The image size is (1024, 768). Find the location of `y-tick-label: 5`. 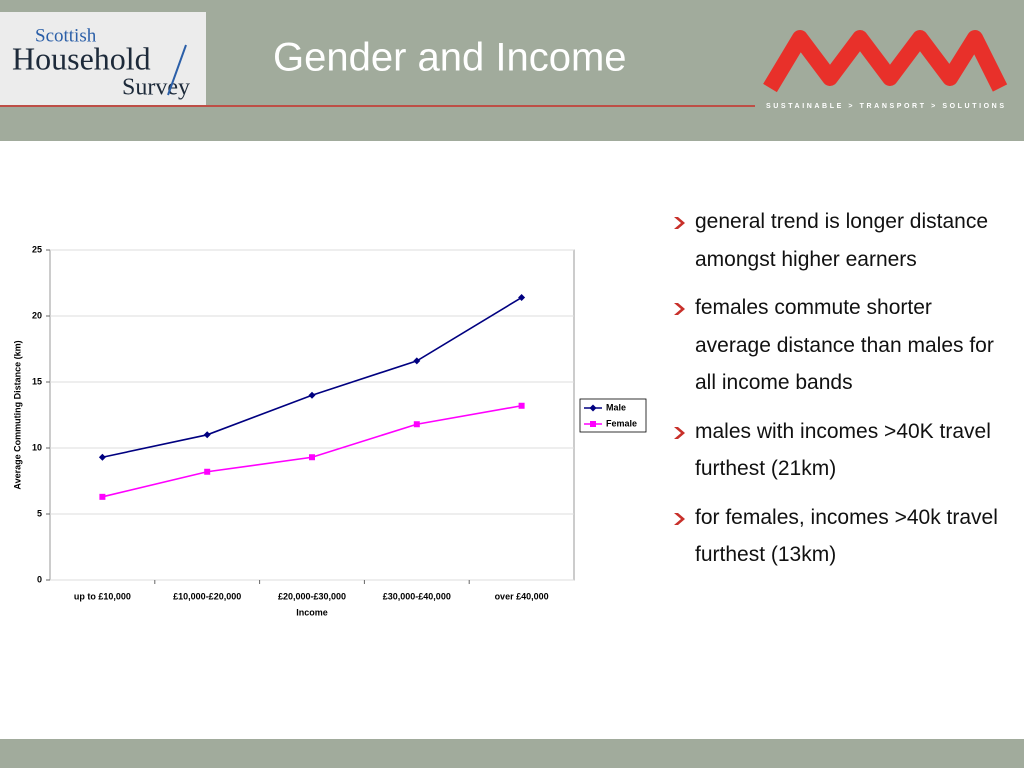

y-tick-label: 5 is located at coordinates (39, 513).